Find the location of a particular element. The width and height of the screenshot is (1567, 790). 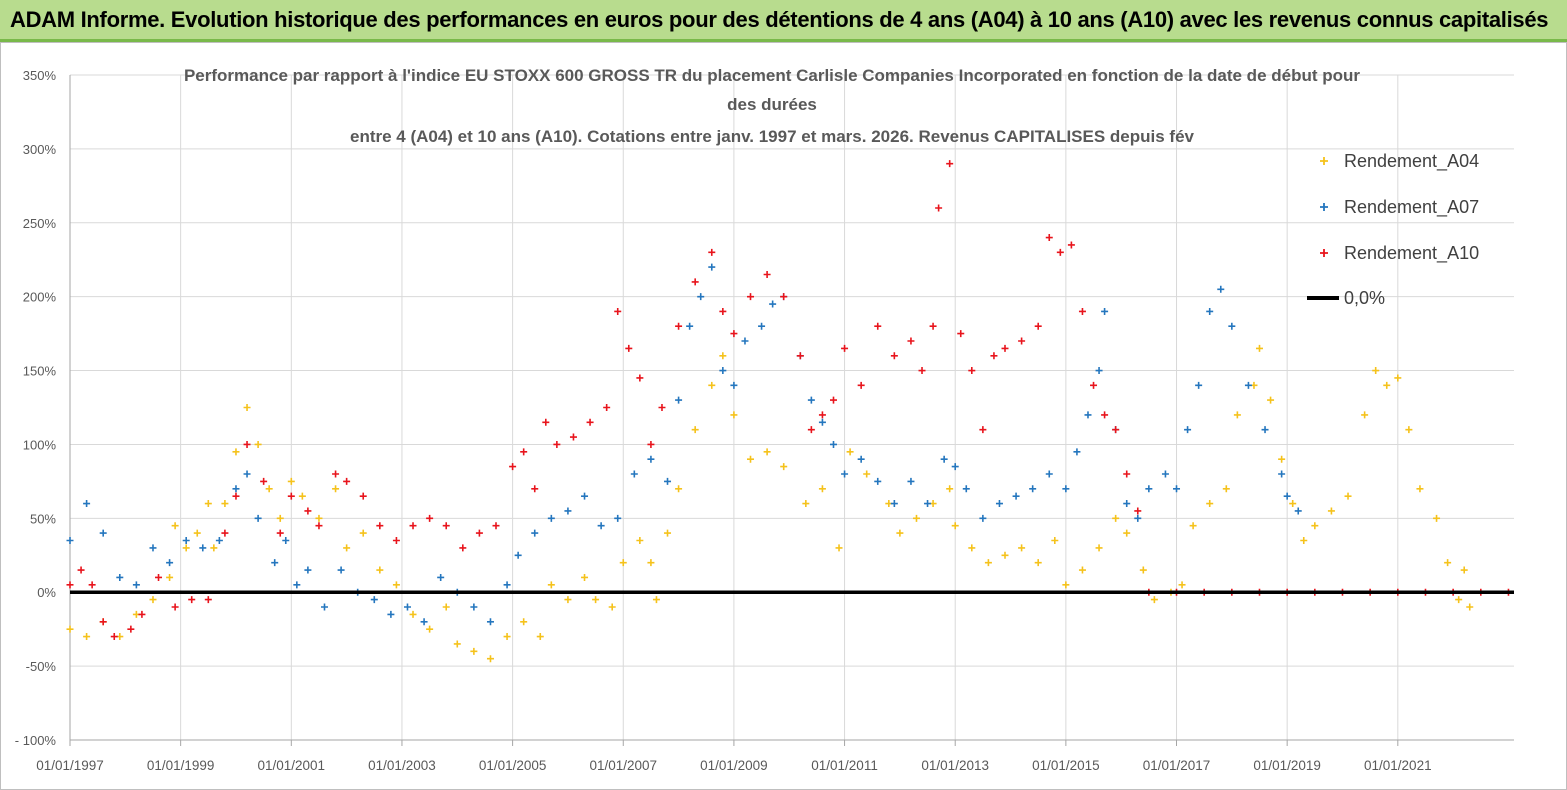

y-tick-label: 0% is located at coordinates (46, 592).